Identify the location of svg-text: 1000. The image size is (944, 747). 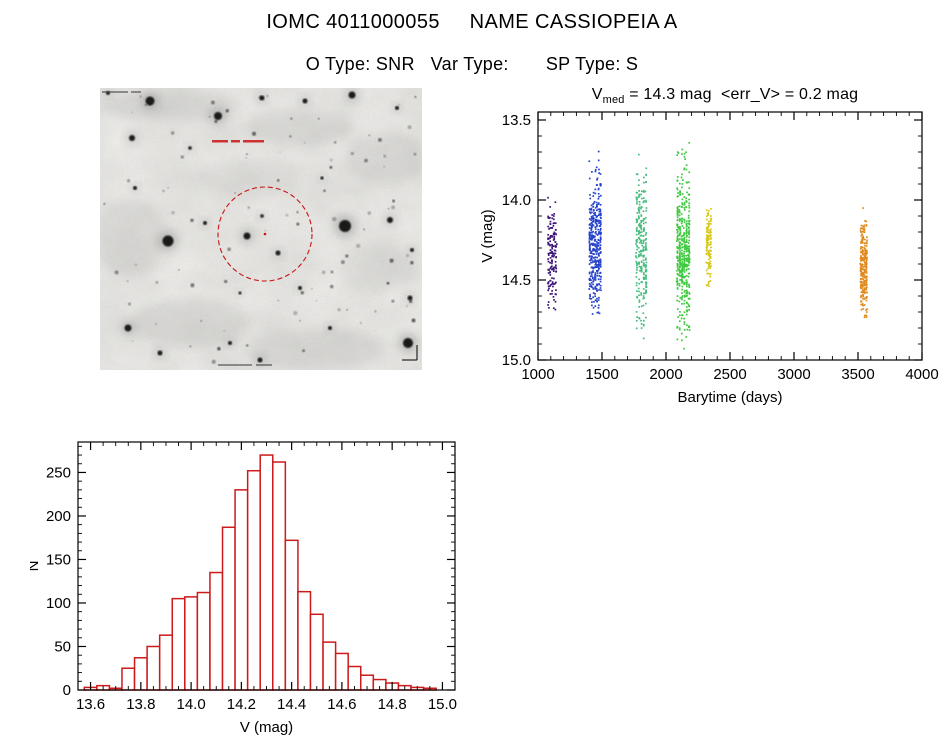
(537, 374).